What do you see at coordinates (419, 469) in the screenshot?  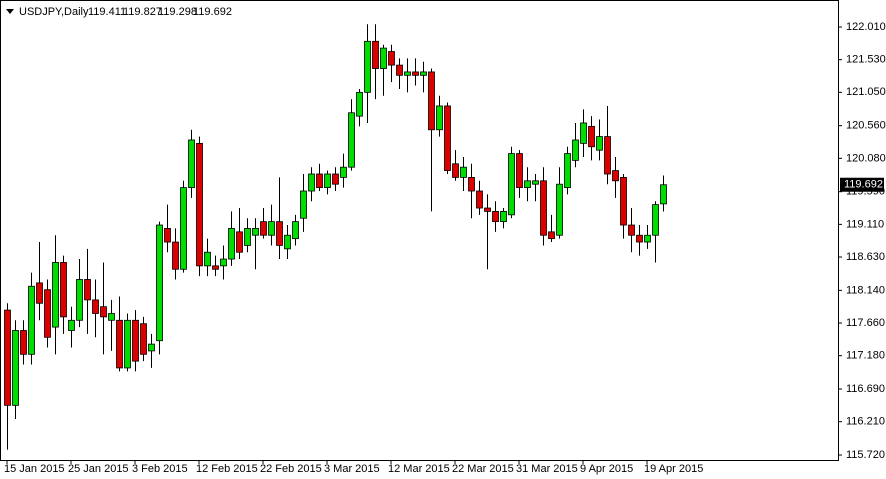 I see `x-tick-label: 12 Mar 2015` at bounding box center [419, 469].